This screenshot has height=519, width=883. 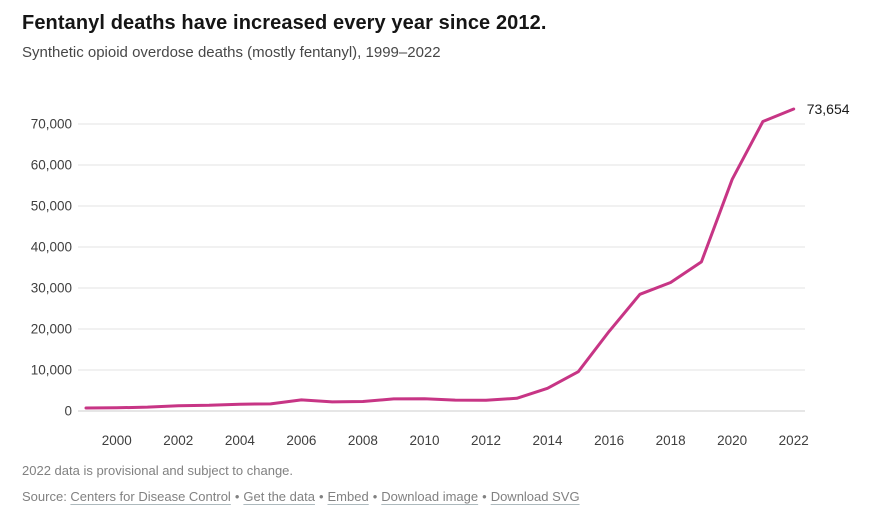 I want to click on x-tick-label: 2012, so click(x=486, y=440).